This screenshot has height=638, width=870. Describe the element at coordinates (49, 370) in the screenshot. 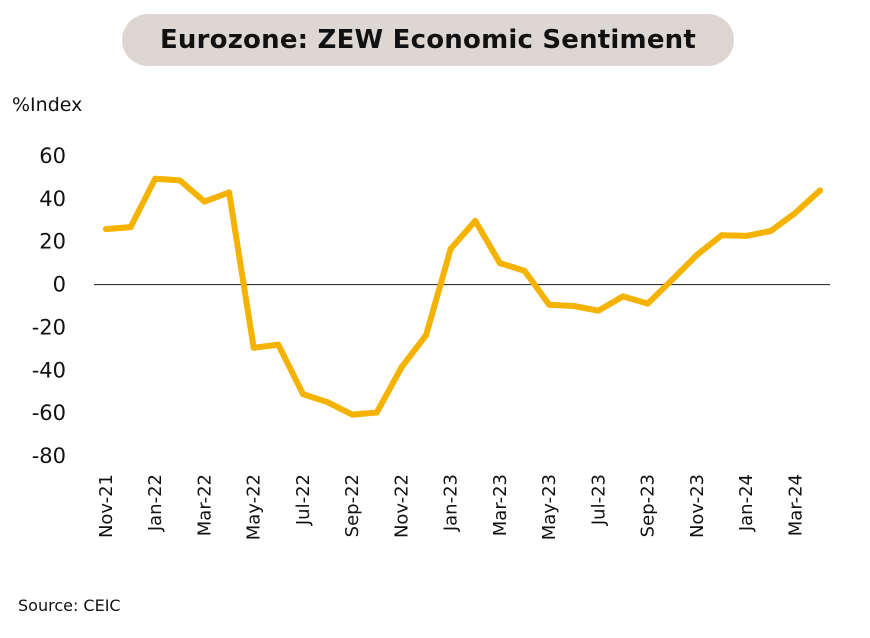

I see `y-tick-label: -40` at that location.